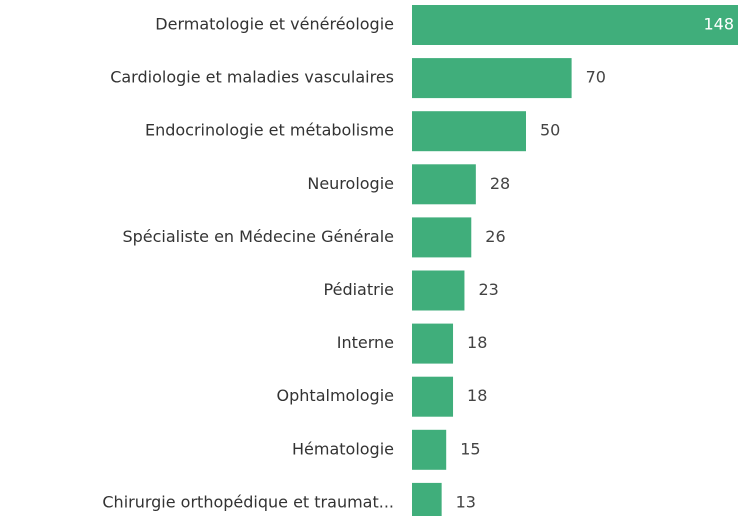  Describe the element at coordinates (274, 24) in the screenshot. I see `category-label: Dermatologie et vénéréologie` at that location.